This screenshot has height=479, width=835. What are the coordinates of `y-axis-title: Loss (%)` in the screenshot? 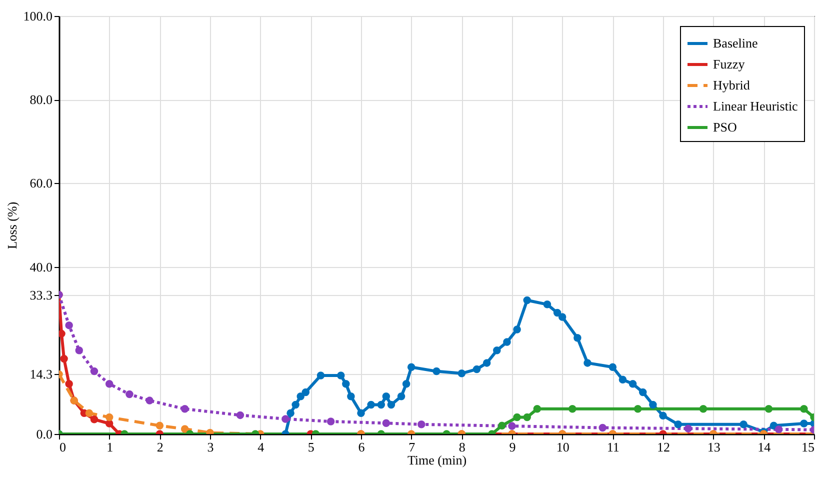 It's located at (12, 226).